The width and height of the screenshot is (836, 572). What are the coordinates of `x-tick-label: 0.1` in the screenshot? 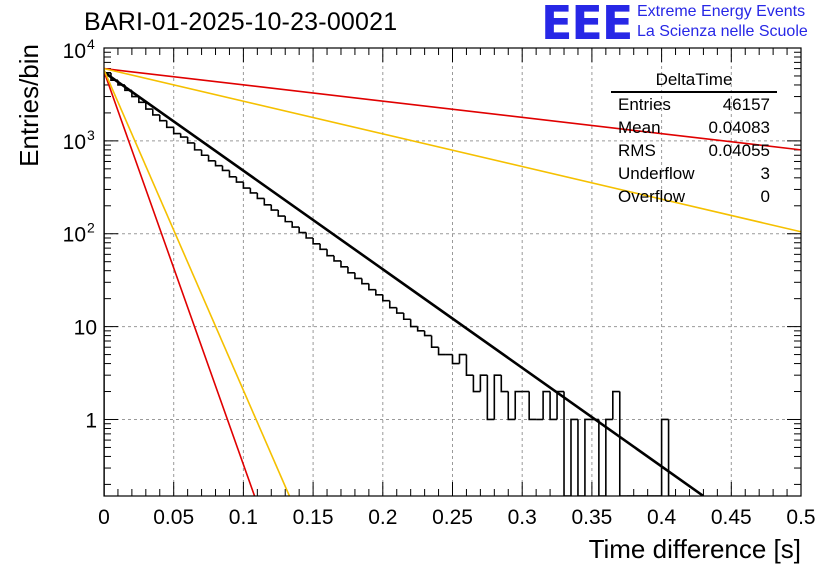 It's located at (243, 517).